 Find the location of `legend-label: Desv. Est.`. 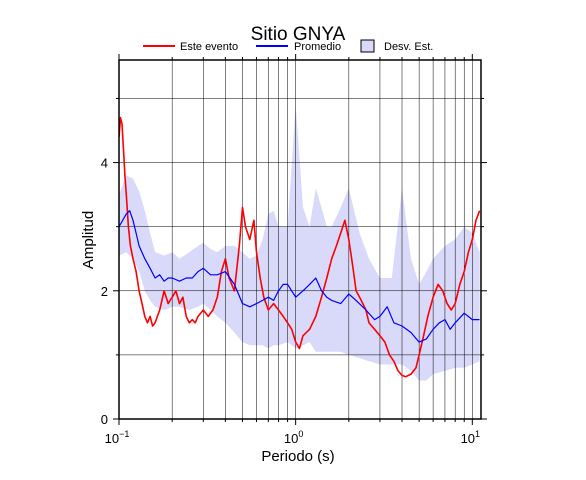

legend-label: Desv. Est. is located at coordinates (408, 47).